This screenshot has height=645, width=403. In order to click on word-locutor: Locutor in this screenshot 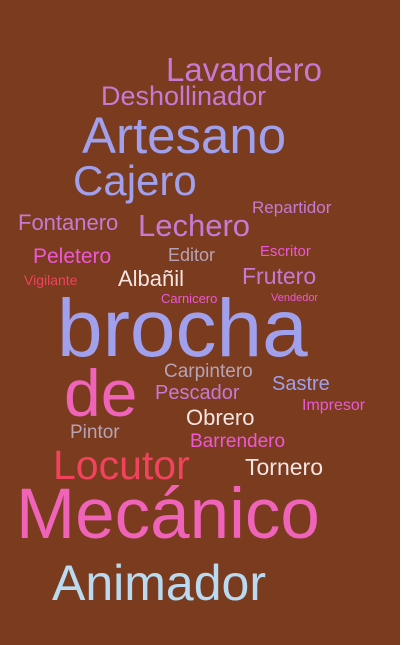, I will do `click(121, 465)`.